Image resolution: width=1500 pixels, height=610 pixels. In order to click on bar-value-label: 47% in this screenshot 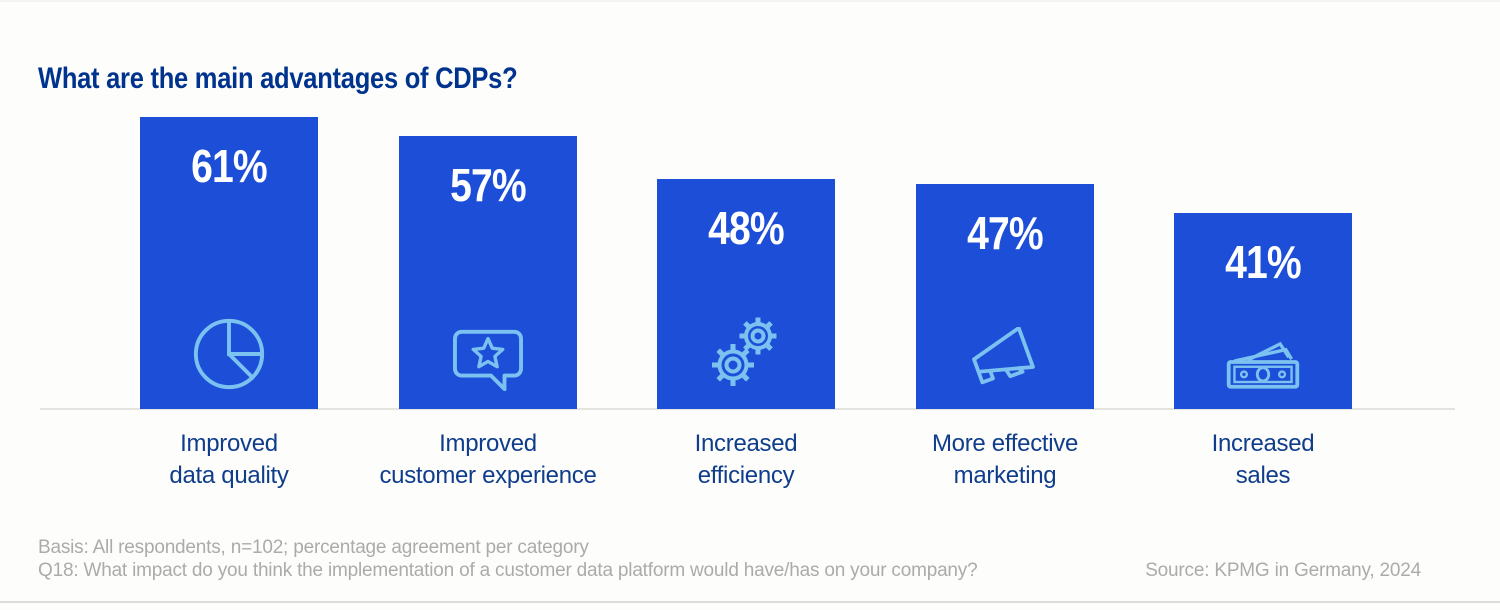, I will do `click(1005, 233)`.